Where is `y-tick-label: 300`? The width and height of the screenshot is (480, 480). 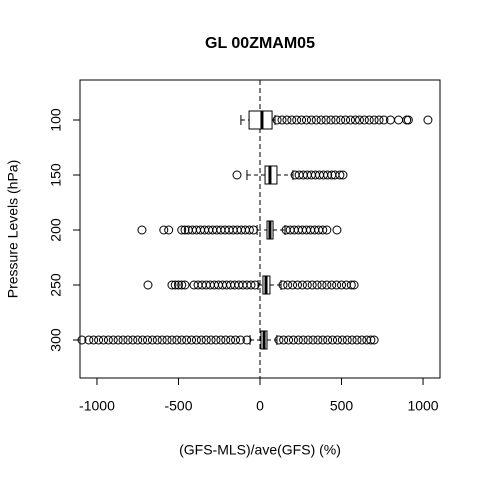
y-tick-label: 300 is located at coordinates (56, 340).